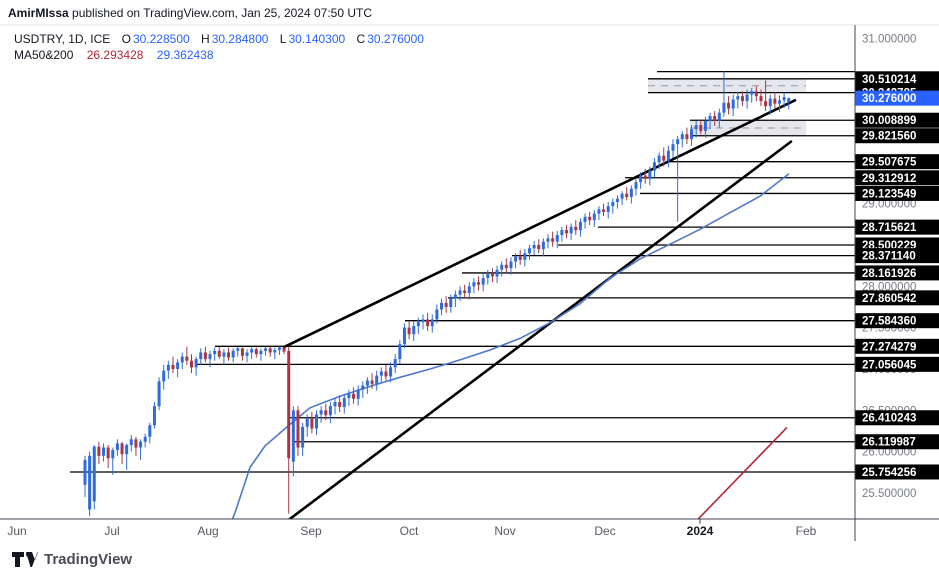 This screenshot has width=939, height=579. I want to click on ma-legend-row: MA50&200 26.293428 29.362438, so click(220, 55).